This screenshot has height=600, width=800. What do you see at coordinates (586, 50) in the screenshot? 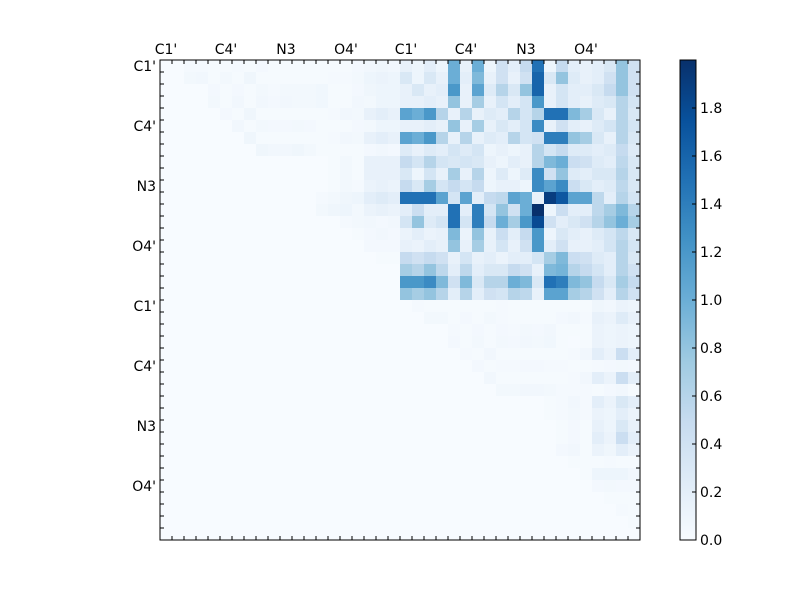
I see `x-tick-label: O4'` at bounding box center [586, 50].